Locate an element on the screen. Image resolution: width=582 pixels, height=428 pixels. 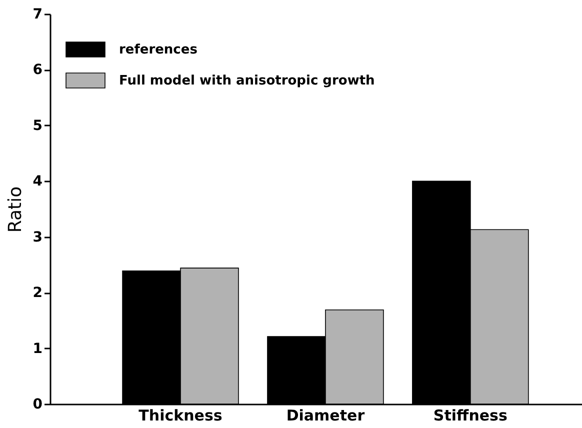
y-tick-label: 6 is located at coordinates (37, 70).